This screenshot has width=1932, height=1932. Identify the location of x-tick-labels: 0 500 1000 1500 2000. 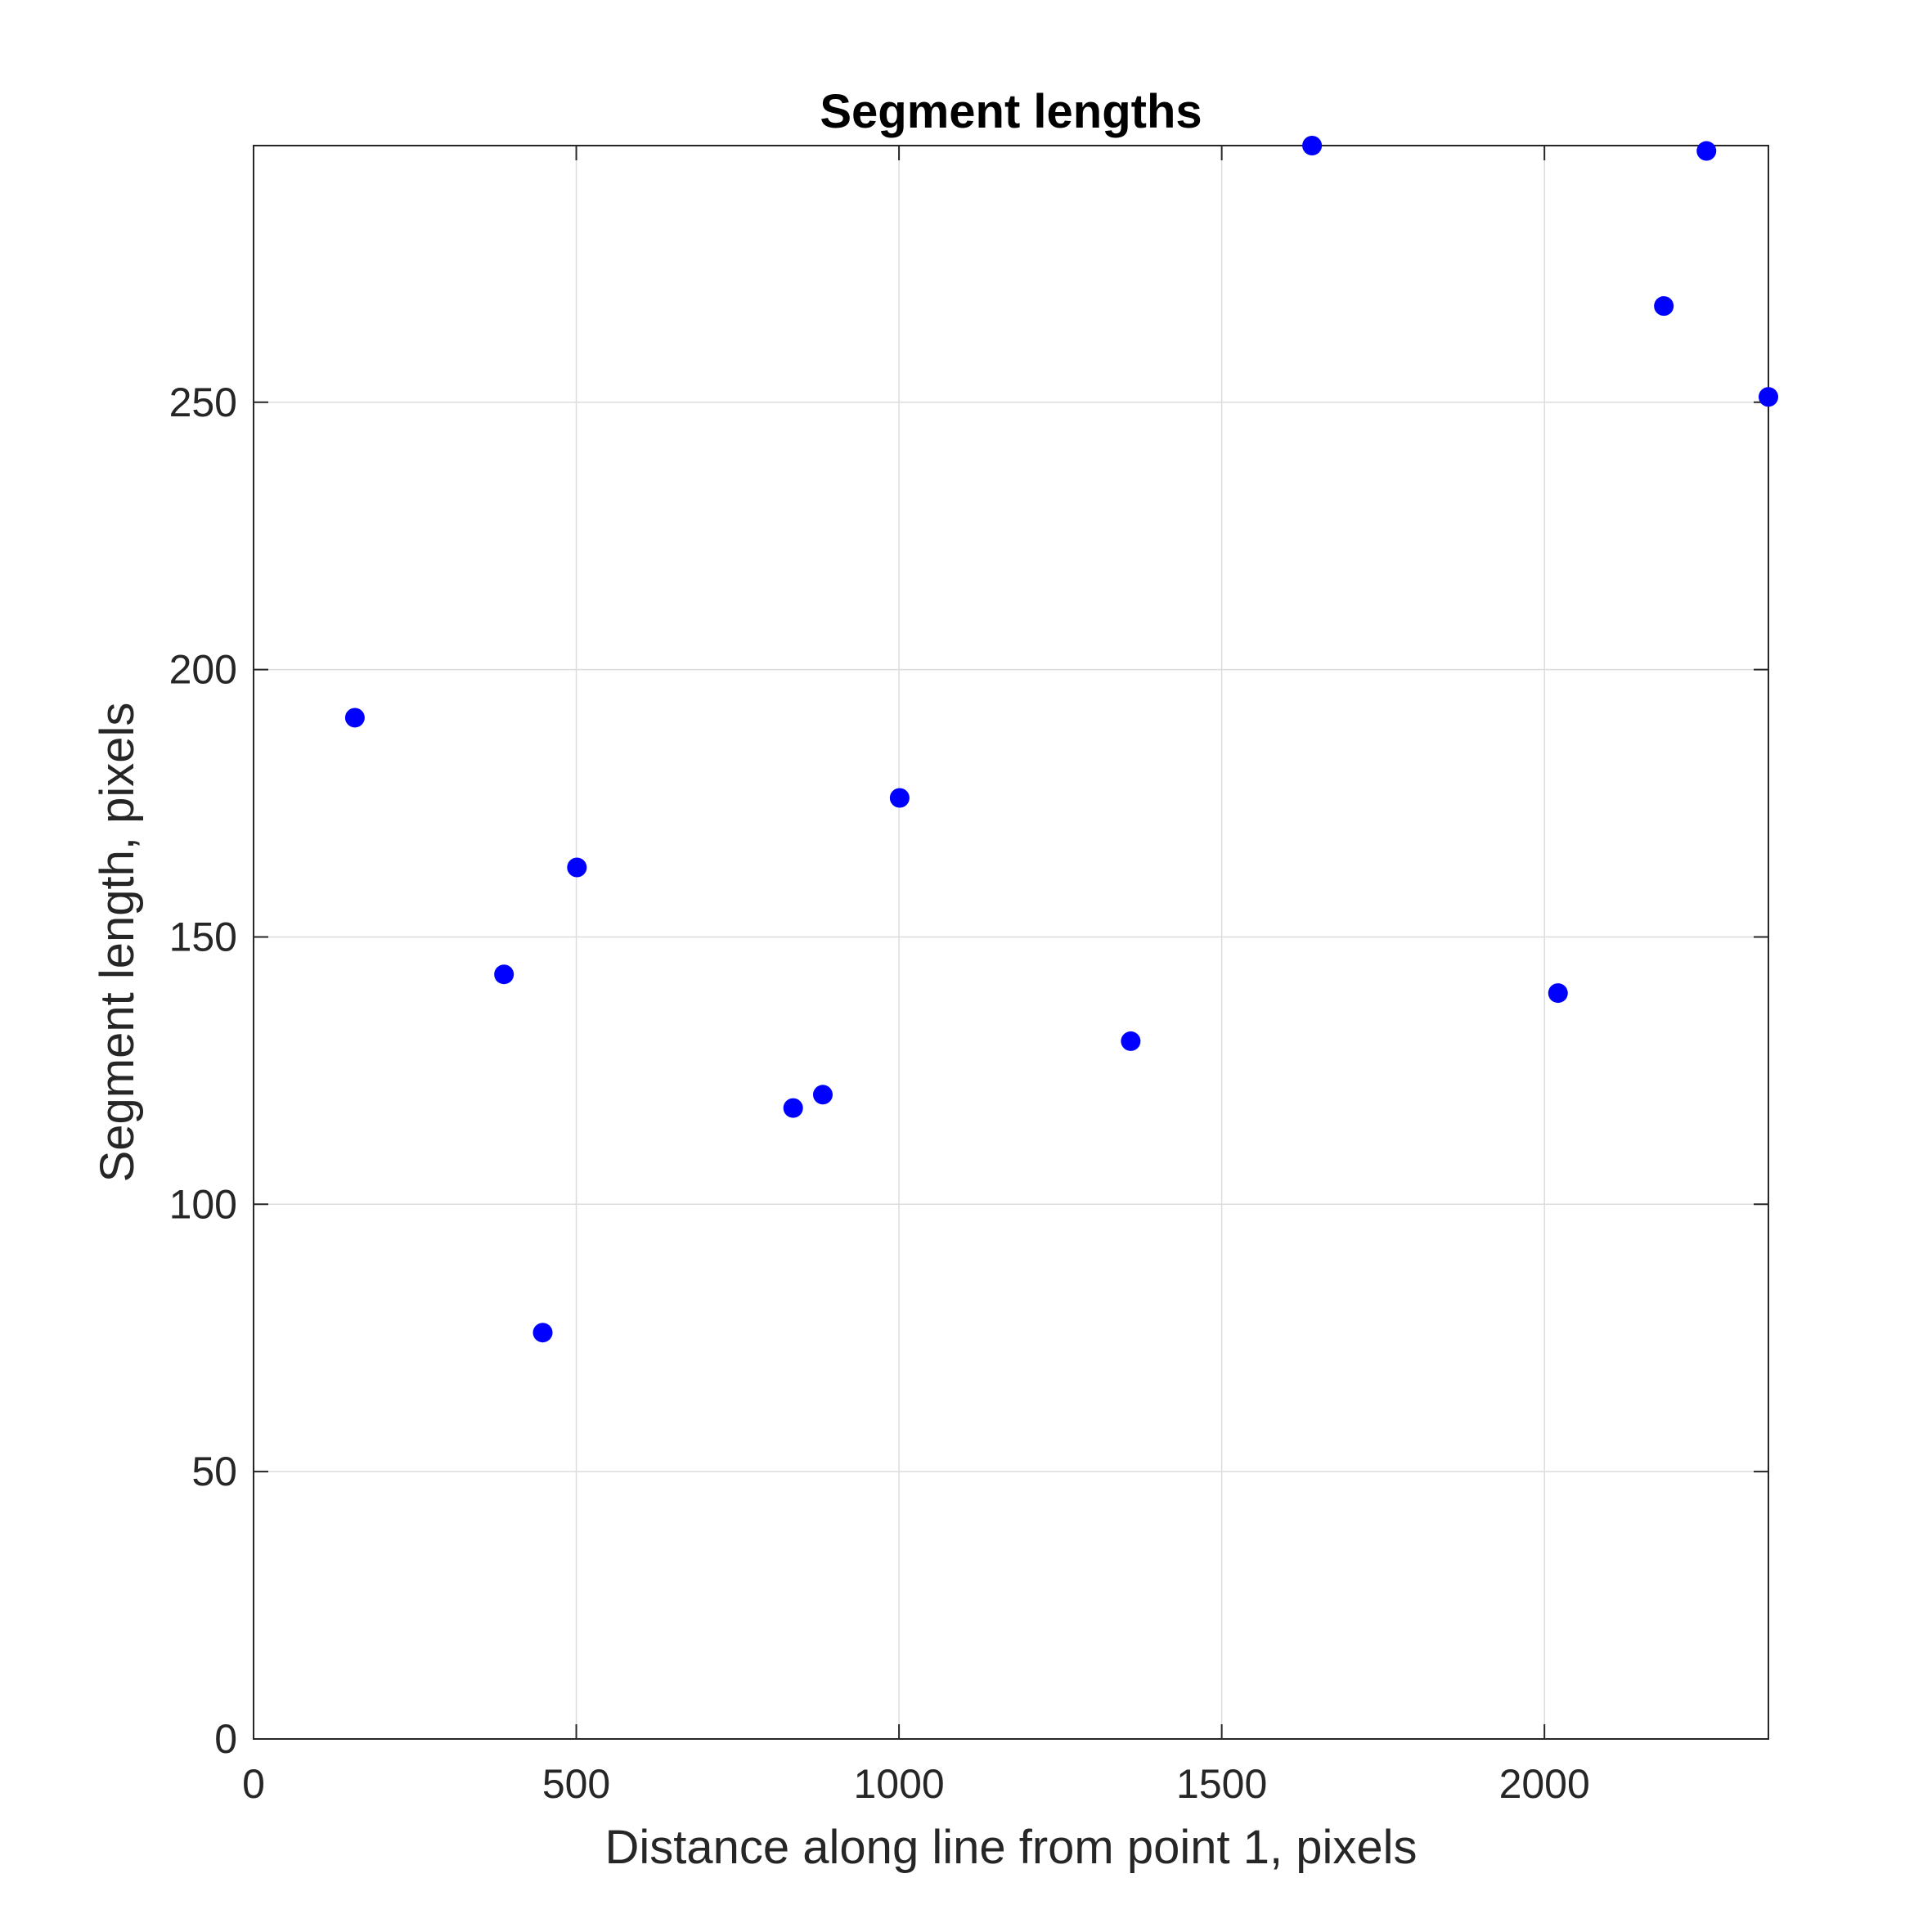
(916, 1784).